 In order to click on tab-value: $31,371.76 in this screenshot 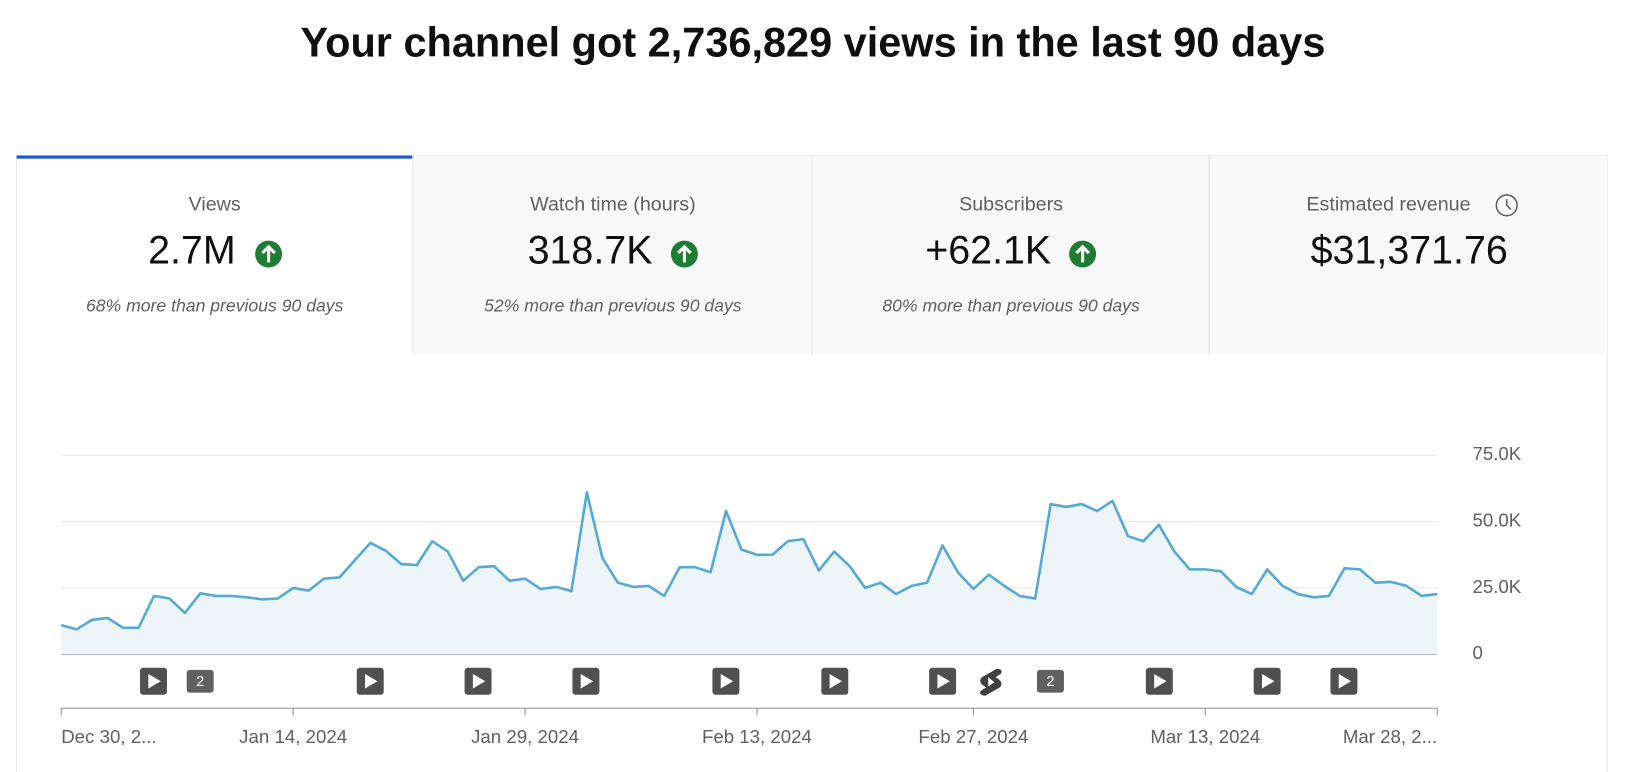, I will do `click(1409, 250)`.